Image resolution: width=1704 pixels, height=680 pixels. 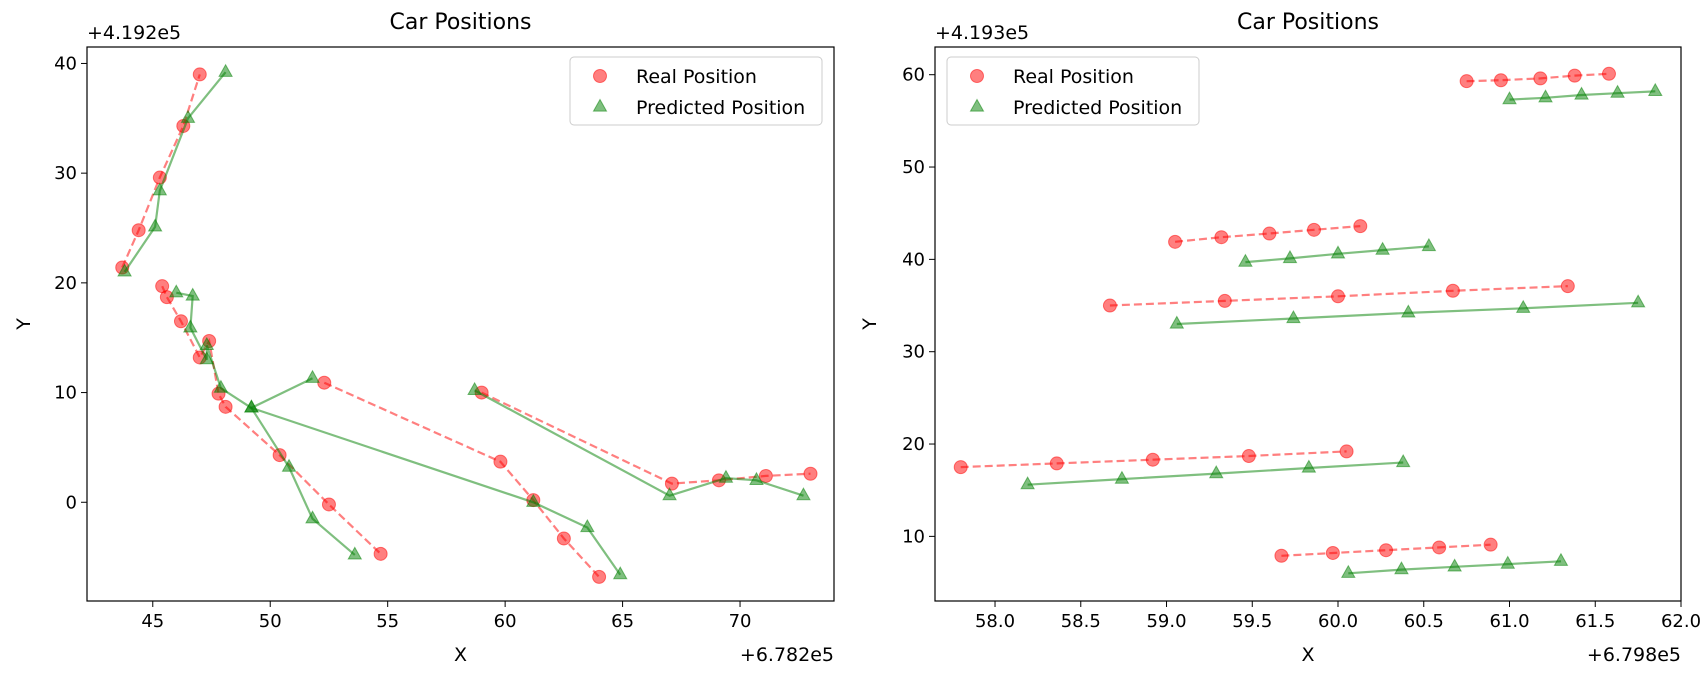 I want to click on legend-label: Predicted Position, so click(x=720, y=108).